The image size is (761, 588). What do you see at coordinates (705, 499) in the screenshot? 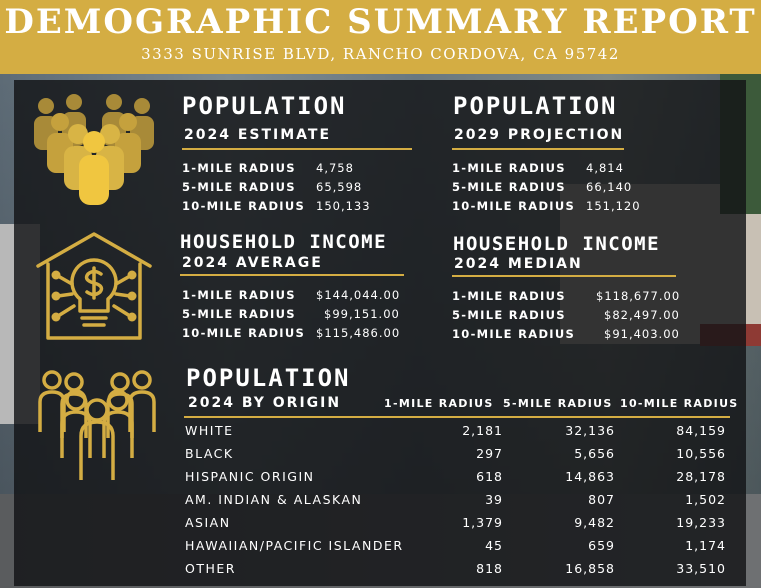
I see `origin-10-mile-value: 1,502` at bounding box center [705, 499].